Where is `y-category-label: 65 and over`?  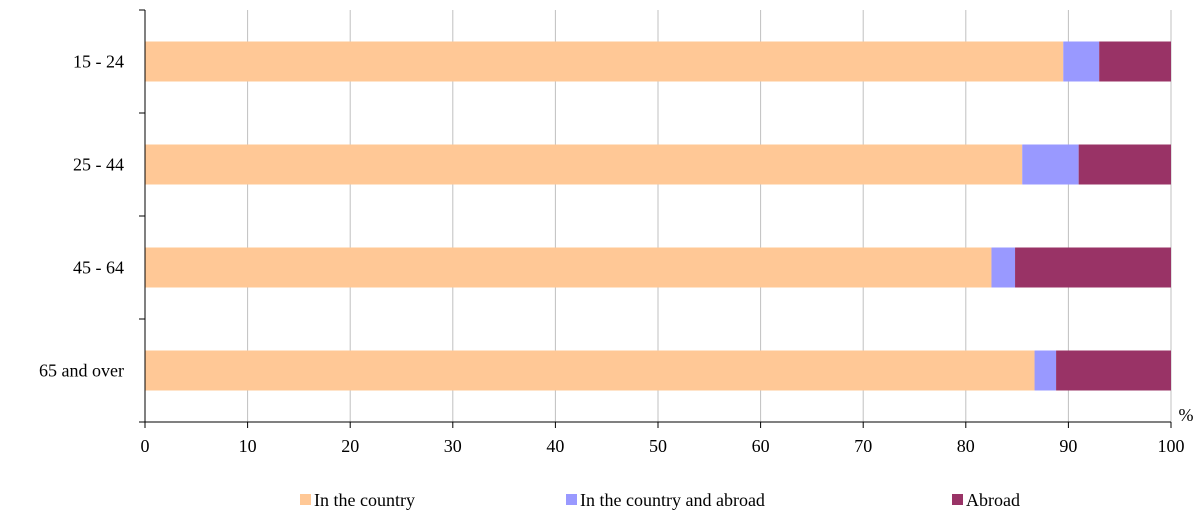 y-category-label: 65 and over is located at coordinates (81, 371).